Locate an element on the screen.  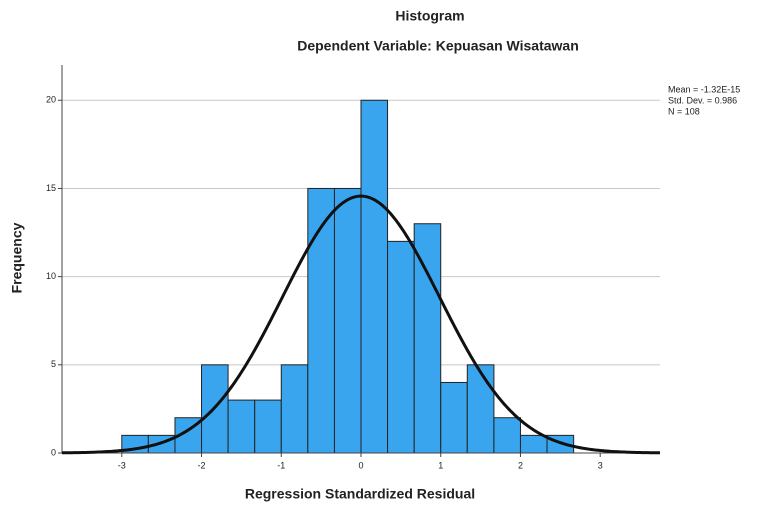
stat-label: Std. Dev. = 0.986 is located at coordinates (702, 100).